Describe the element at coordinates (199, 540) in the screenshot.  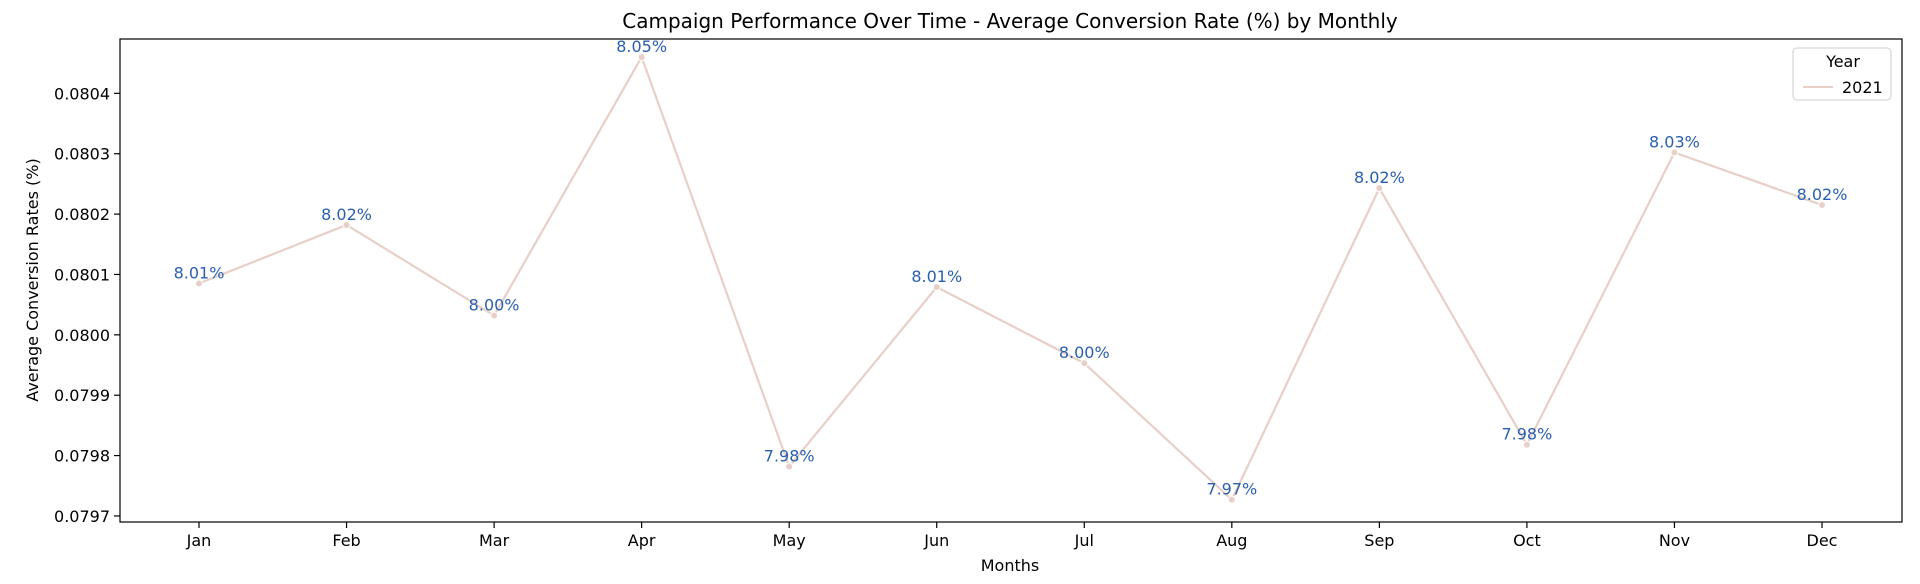
I see `x-tick-label: Jan` at that location.